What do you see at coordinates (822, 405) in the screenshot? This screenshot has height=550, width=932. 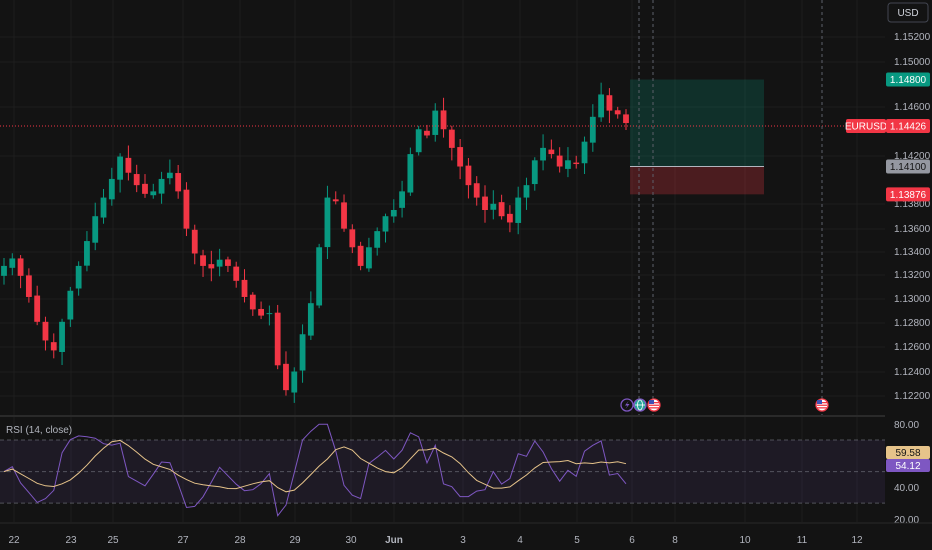 I see `us-flag-icon` at bounding box center [822, 405].